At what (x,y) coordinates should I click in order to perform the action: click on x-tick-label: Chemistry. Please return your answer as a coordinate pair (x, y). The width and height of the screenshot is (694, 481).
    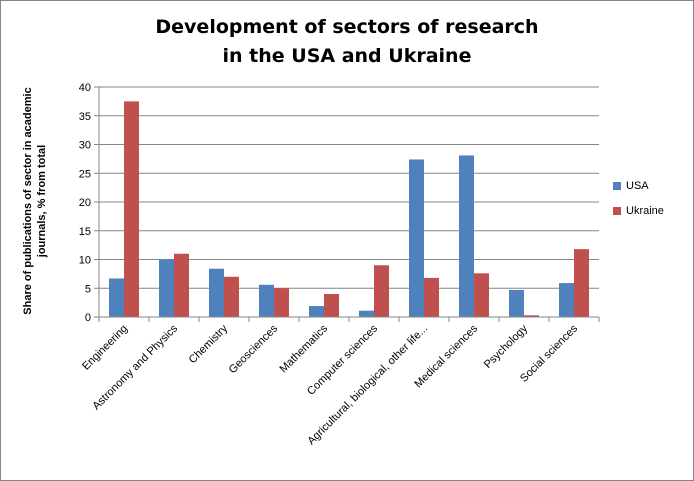
    Looking at the image, I should click on (209, 344).